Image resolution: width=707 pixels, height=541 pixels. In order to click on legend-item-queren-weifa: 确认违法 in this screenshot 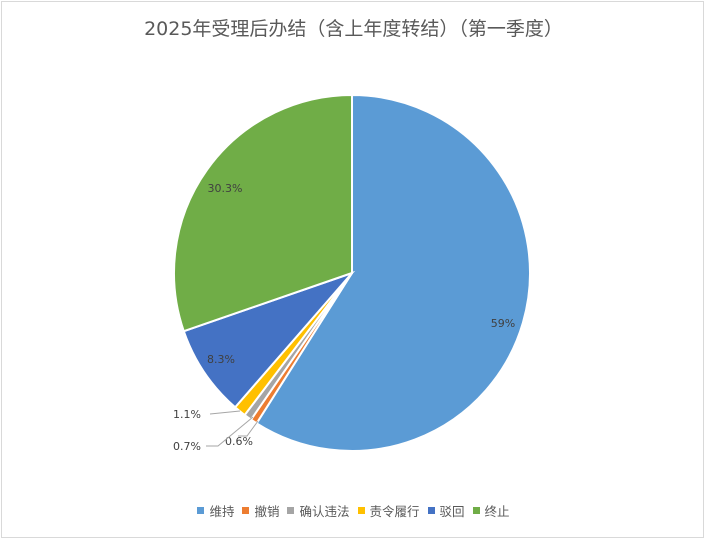, I will do `click(318, 510)`.